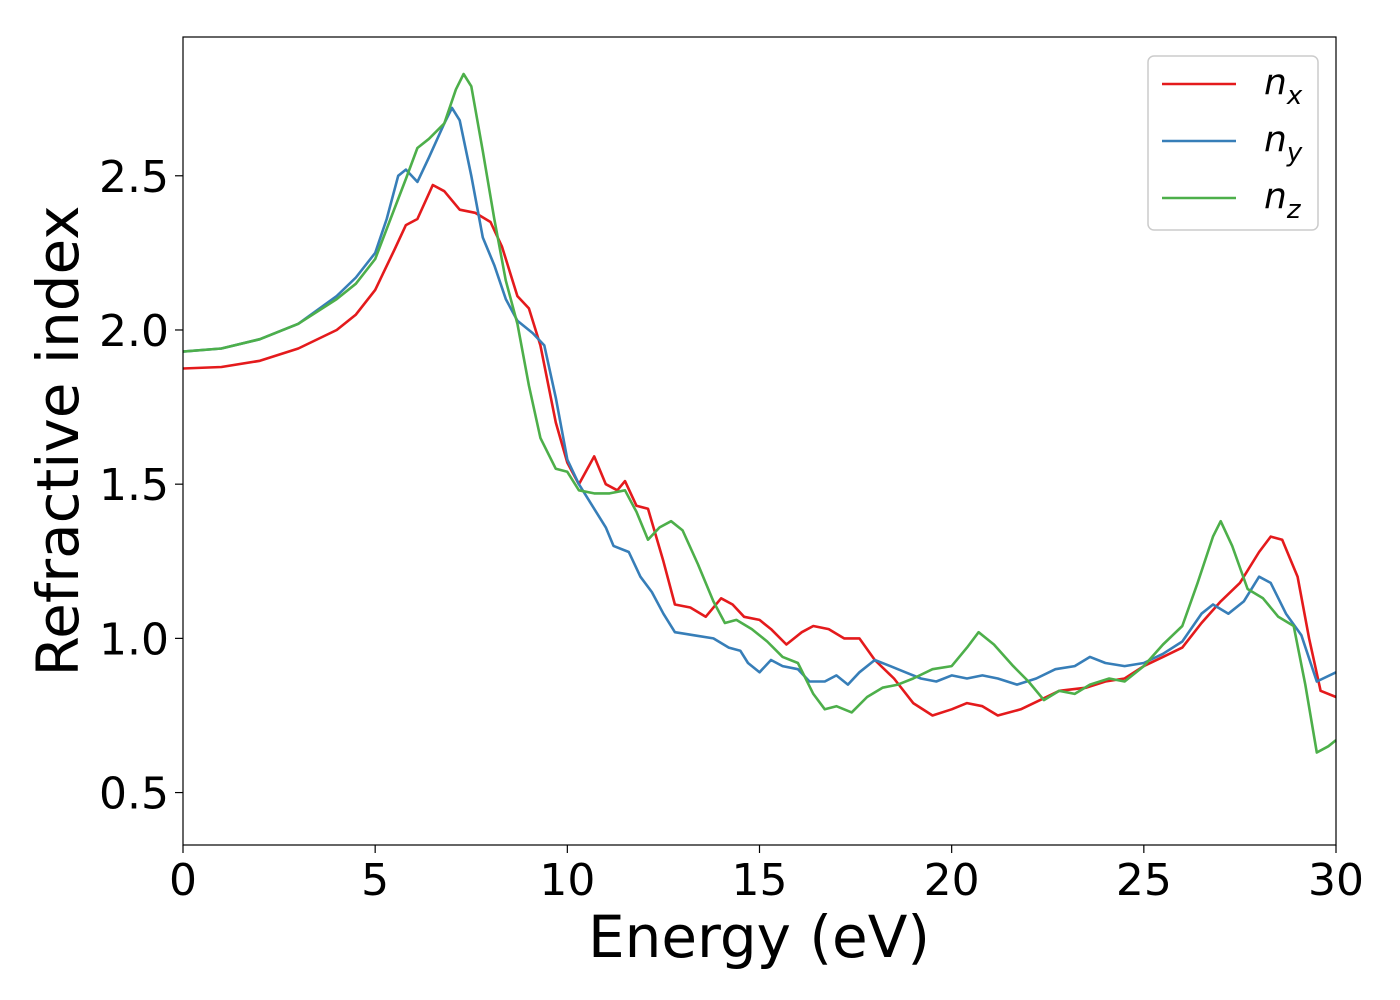 The width and height of the screenshot is (1400, 1000). Describe the element at coordinates (1233, 143) in the screenshot. I see `legend-box` at that location.